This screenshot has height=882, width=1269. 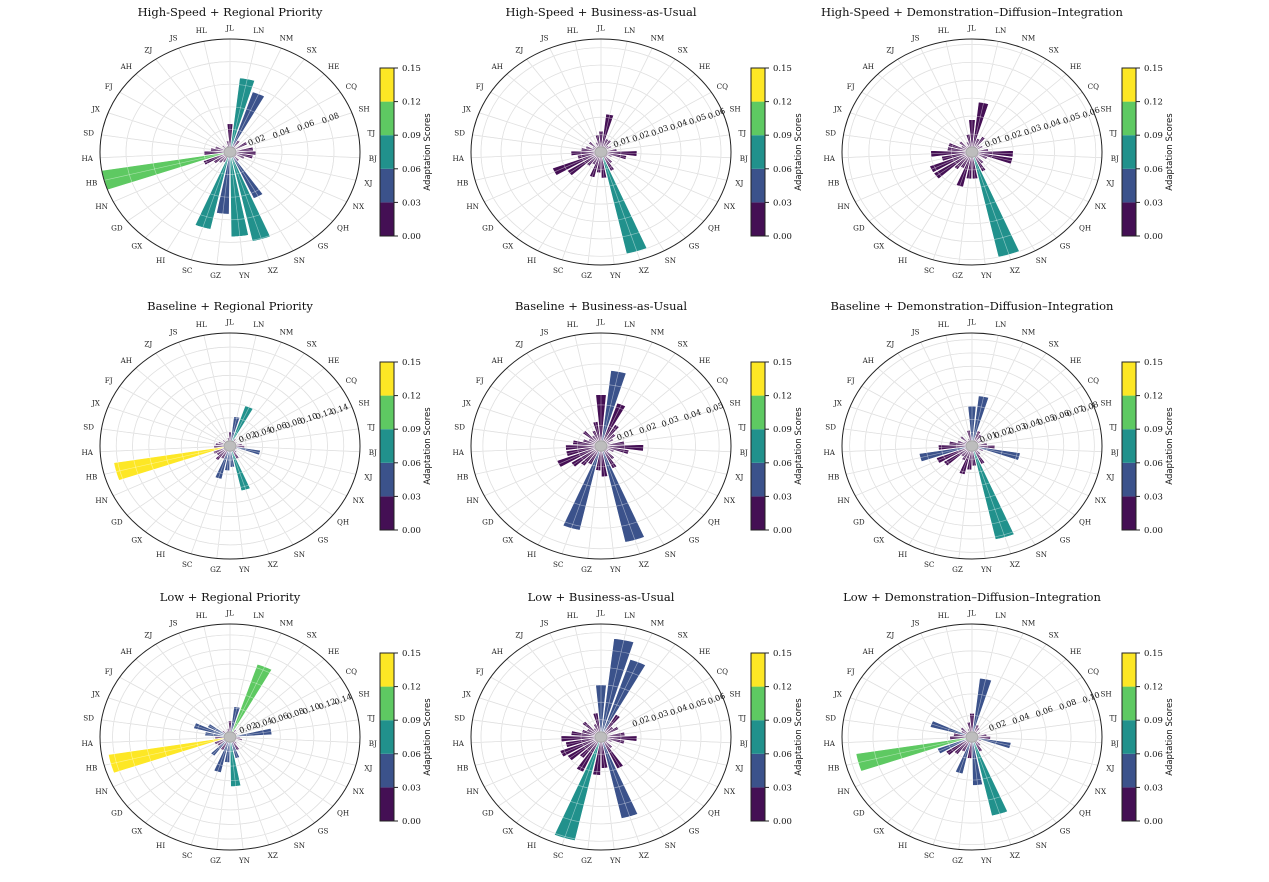 I want to click on category-label: XJ, so click(x=739, y=768).